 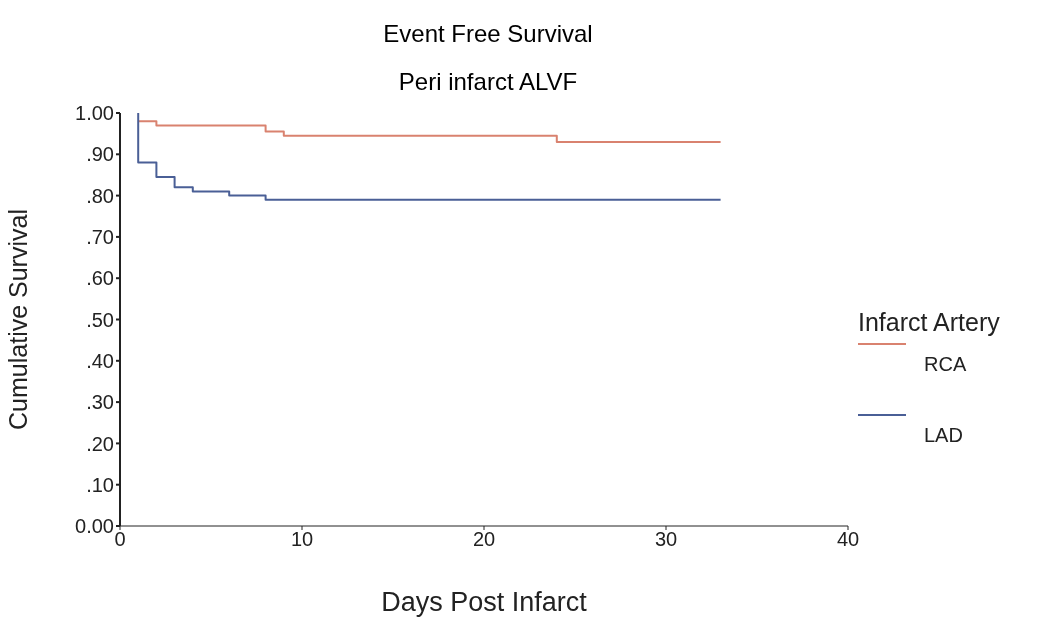 I want to click on y-axis-title: Cumulative Survival, so click(x=17, y=319).